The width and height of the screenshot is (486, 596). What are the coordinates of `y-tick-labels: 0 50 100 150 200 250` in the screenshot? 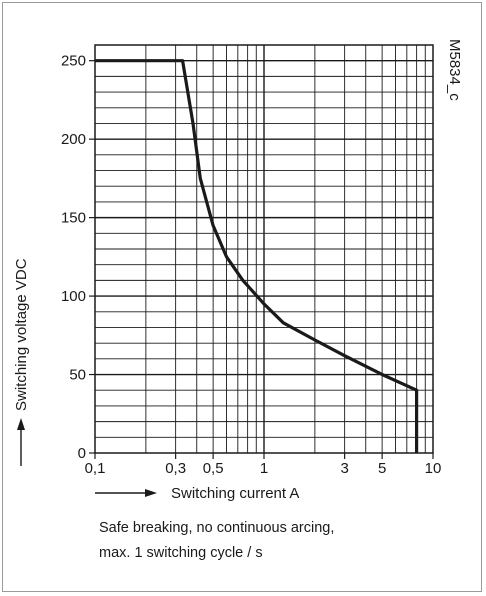 It's located at (73, 257).